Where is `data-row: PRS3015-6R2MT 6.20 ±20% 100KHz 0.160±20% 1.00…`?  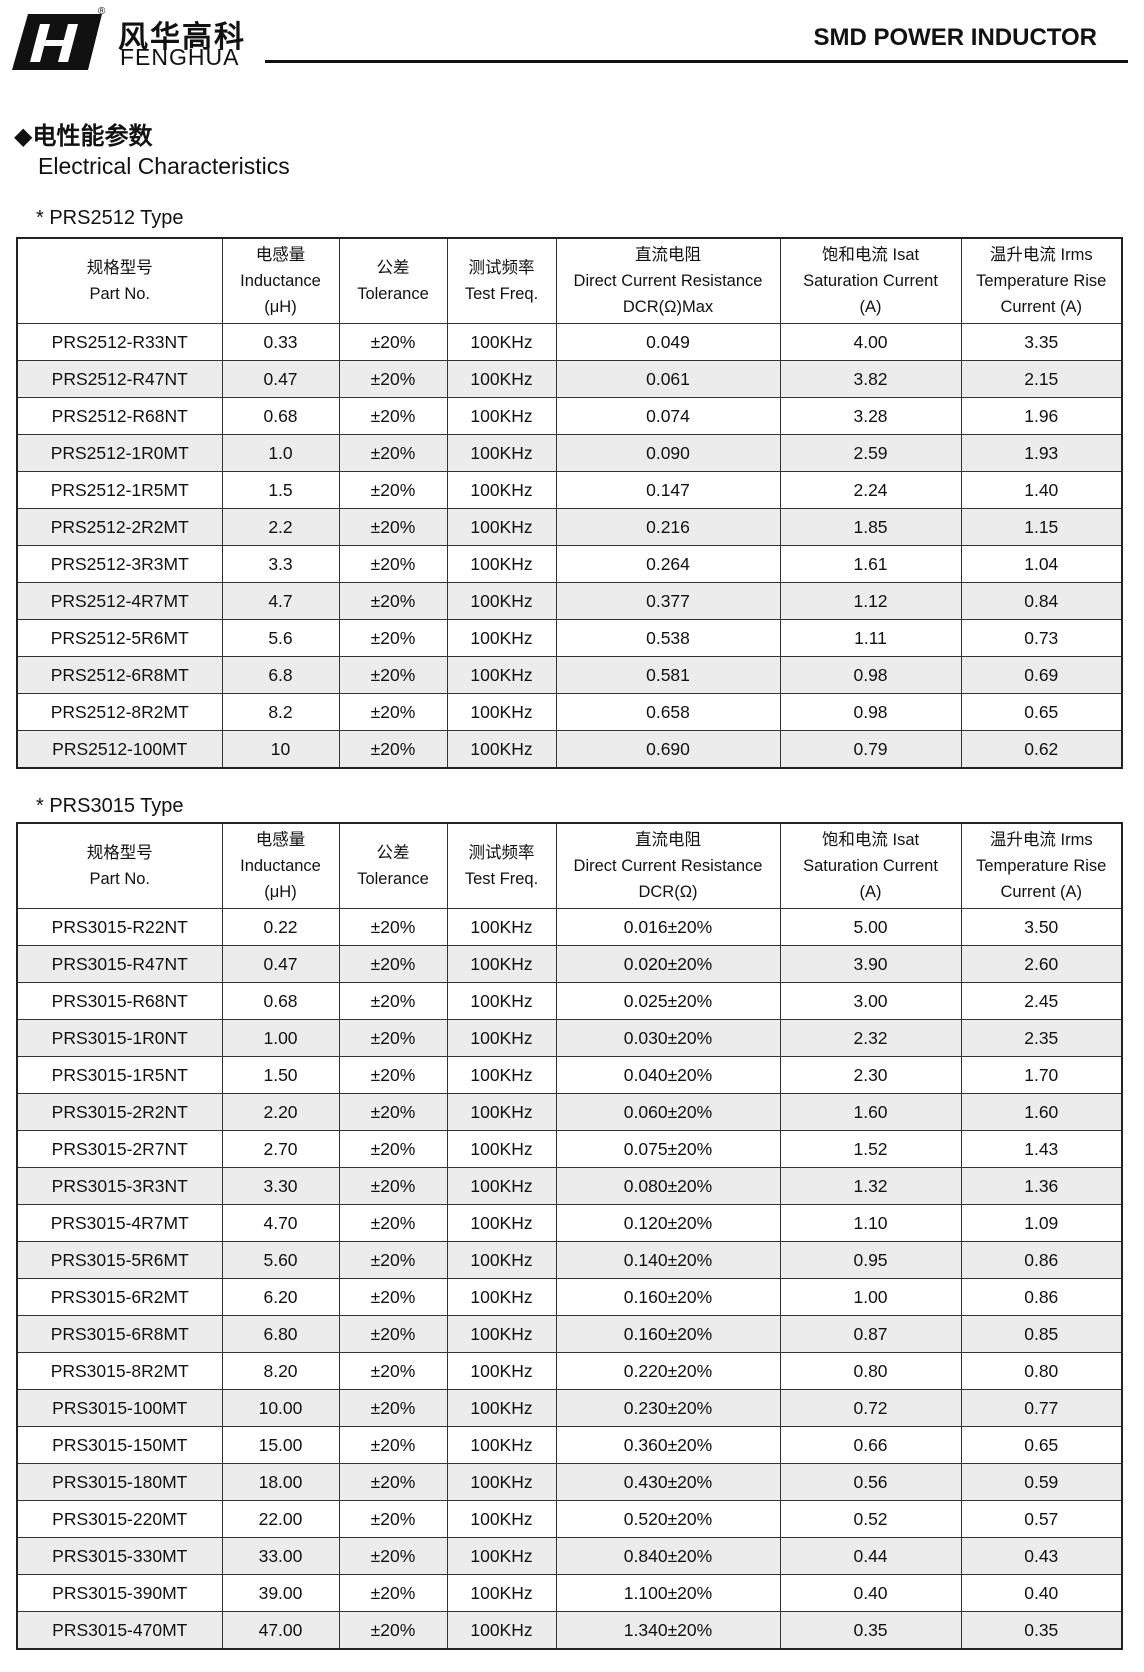 data-row: PRS3015-6R2MT 6.20 ±20% 100KHz 0.160±20% 1.00… is located at coordinates (569, 1297).